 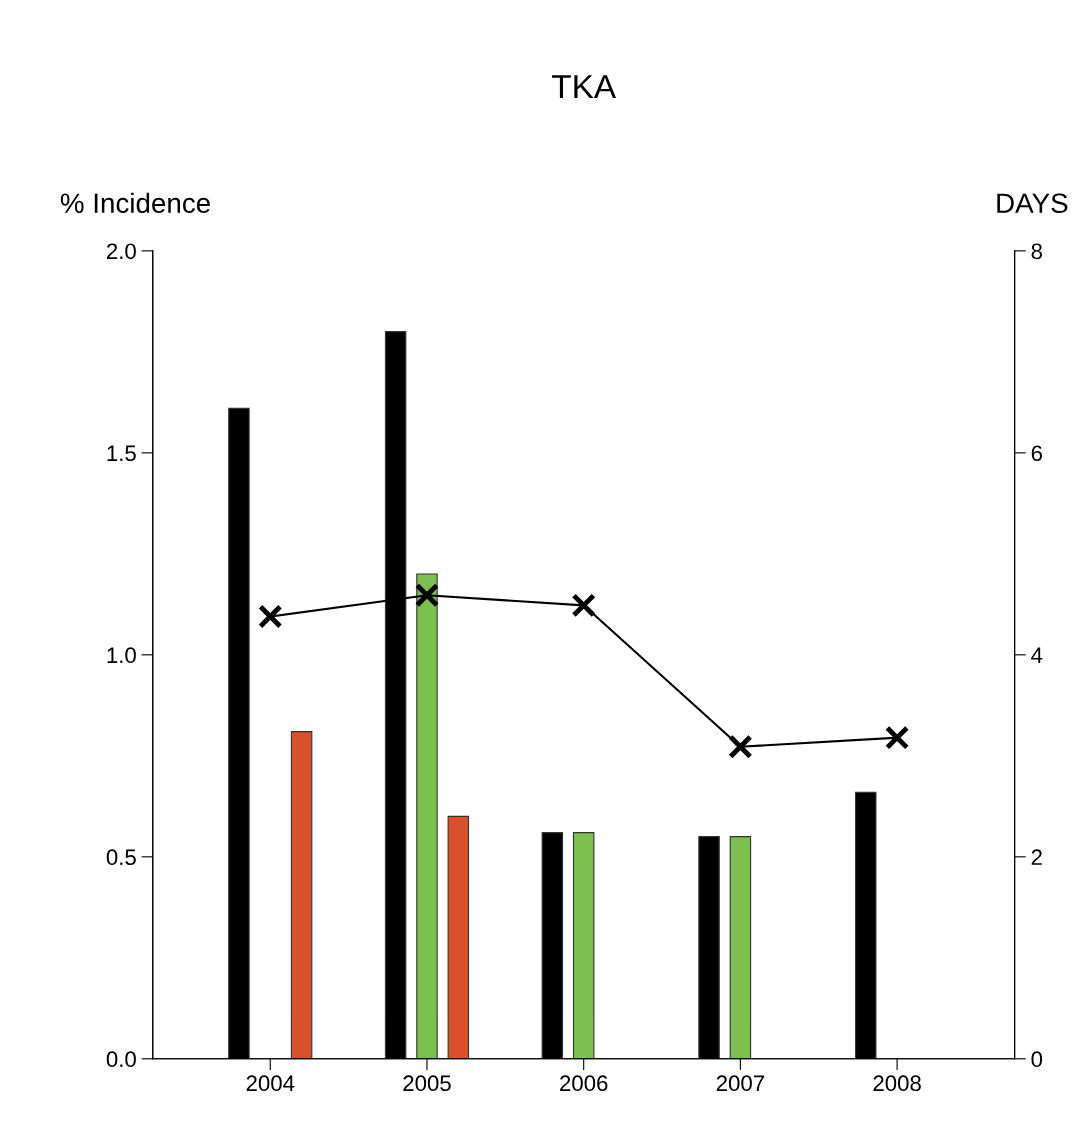 What do you see at coordinates (135, 203) in the screenshot?
I see `y-axis-title: % Incidence` at bounding box center [135, 203].